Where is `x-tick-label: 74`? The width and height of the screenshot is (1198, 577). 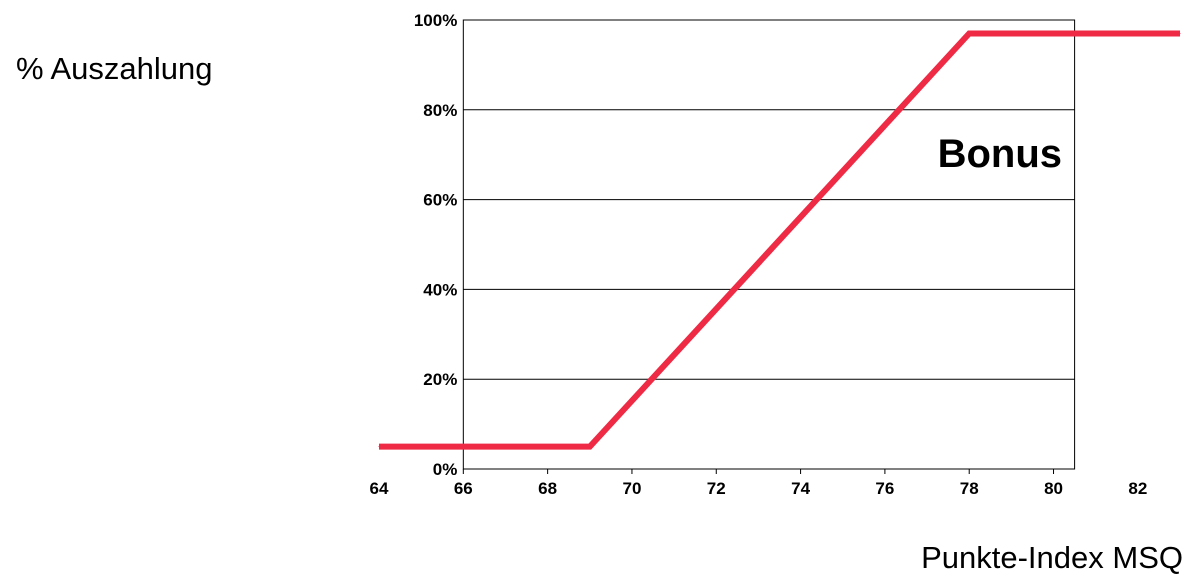 x-tick-label: 74 is located at coordinates (800, 488).